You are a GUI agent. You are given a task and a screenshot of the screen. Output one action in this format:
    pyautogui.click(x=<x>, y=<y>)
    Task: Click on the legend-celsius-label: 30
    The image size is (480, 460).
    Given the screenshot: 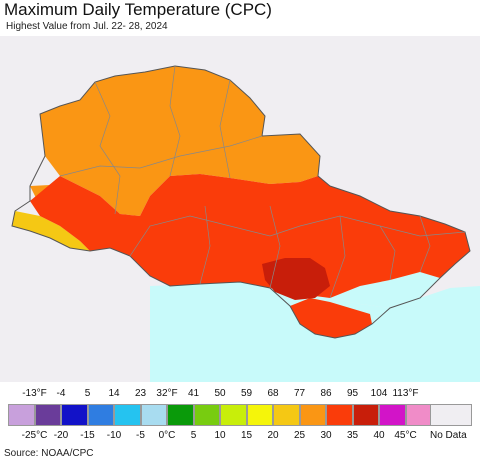 What is the action you would take?
    pyautogui.click(x=326, y=435)
    